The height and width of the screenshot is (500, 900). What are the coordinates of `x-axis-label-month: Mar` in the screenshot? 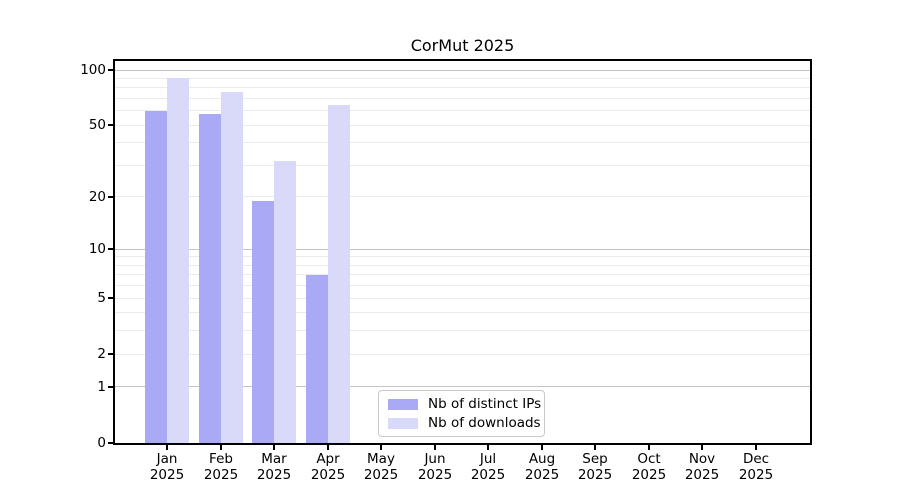 It's located at (274, 459).